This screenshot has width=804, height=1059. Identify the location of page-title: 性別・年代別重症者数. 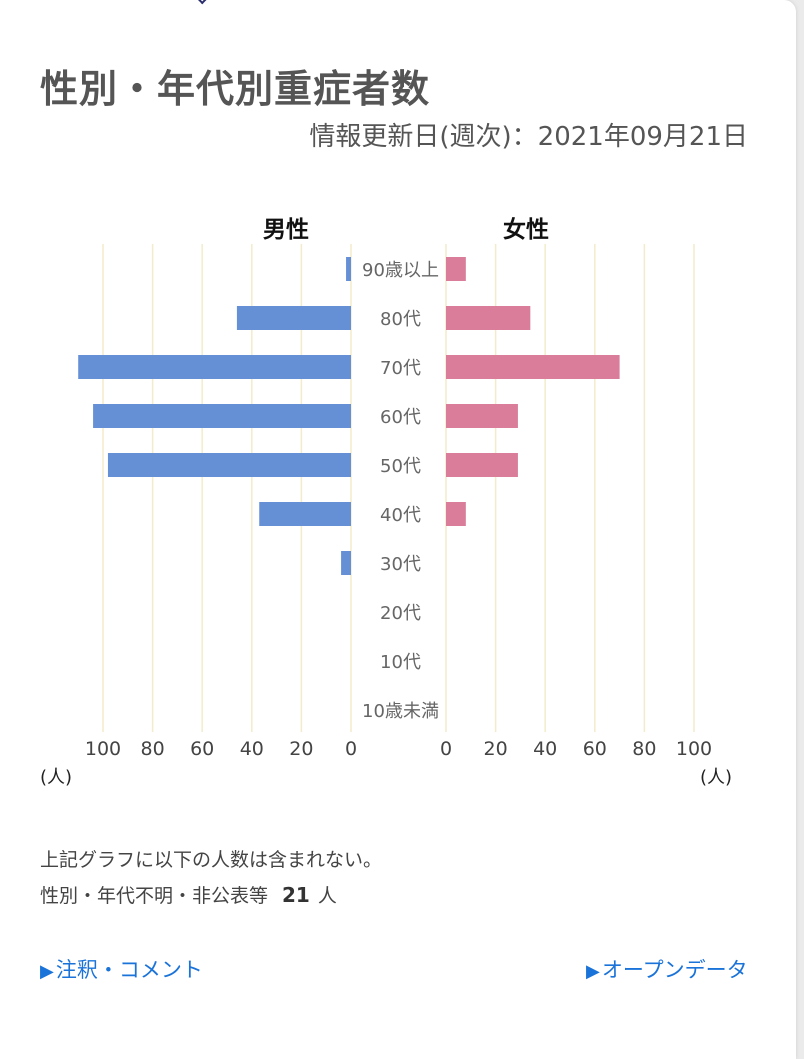
(235, 89).